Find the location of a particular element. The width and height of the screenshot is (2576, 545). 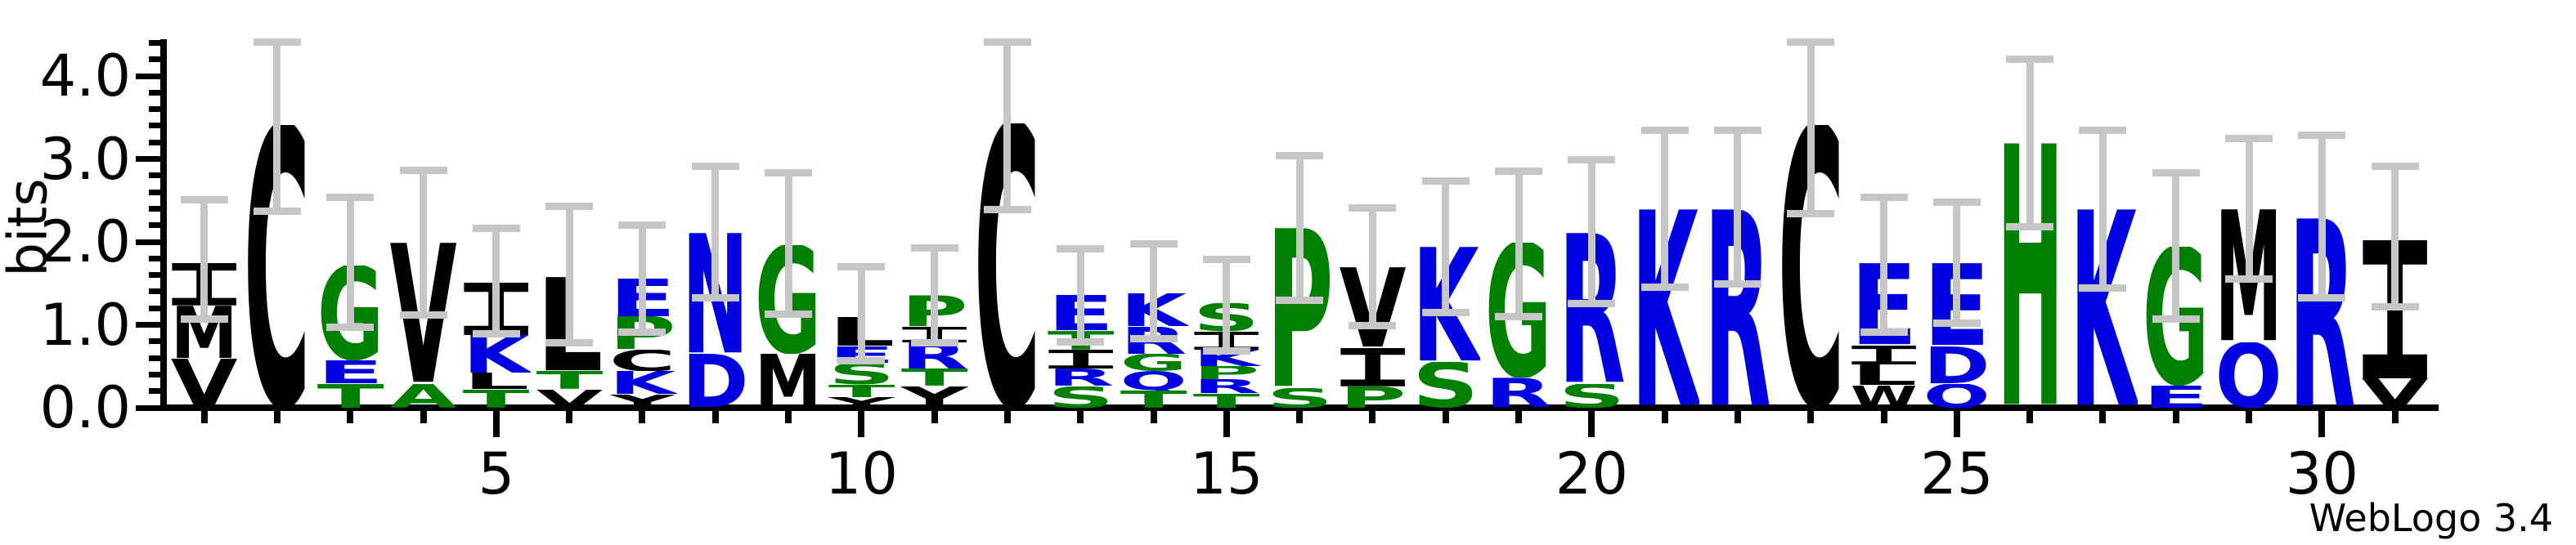

error-bar-cap-bottom-pos6 is located at coordinates (569, 342).